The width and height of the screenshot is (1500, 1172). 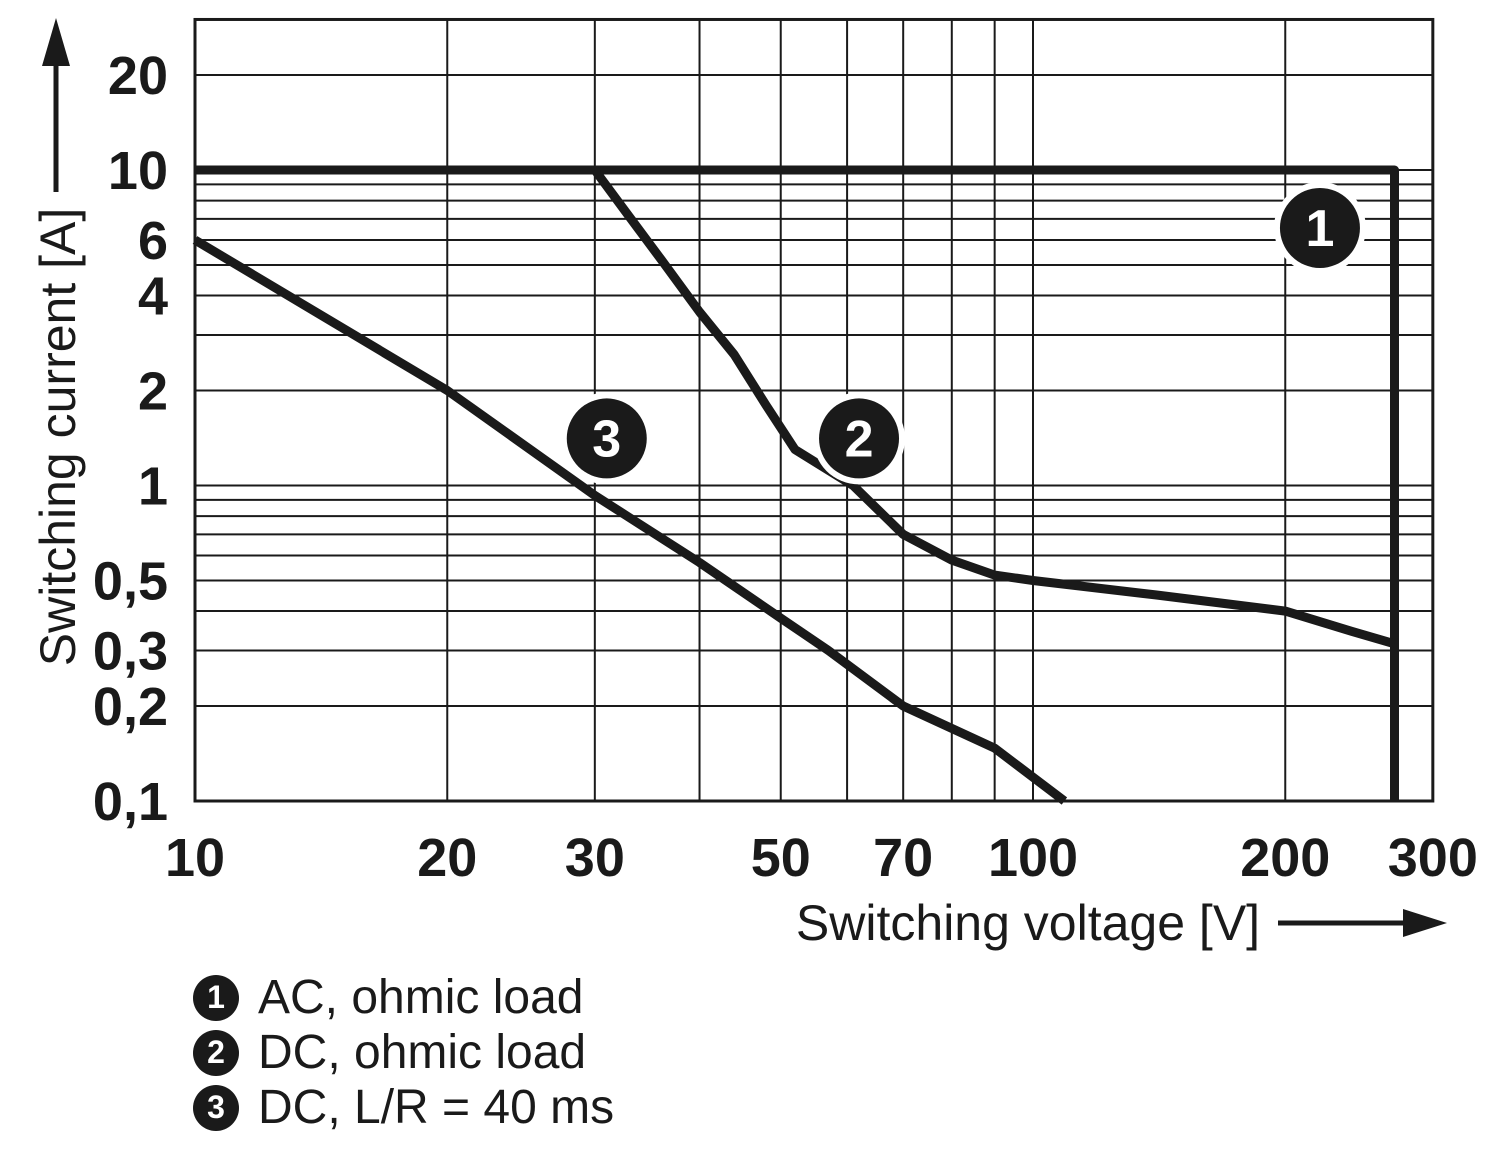 What do you see at coordinates (130, 651) in the screenshot?
I see `y-tick-label: 0,3` at bounding box center [130, 651].